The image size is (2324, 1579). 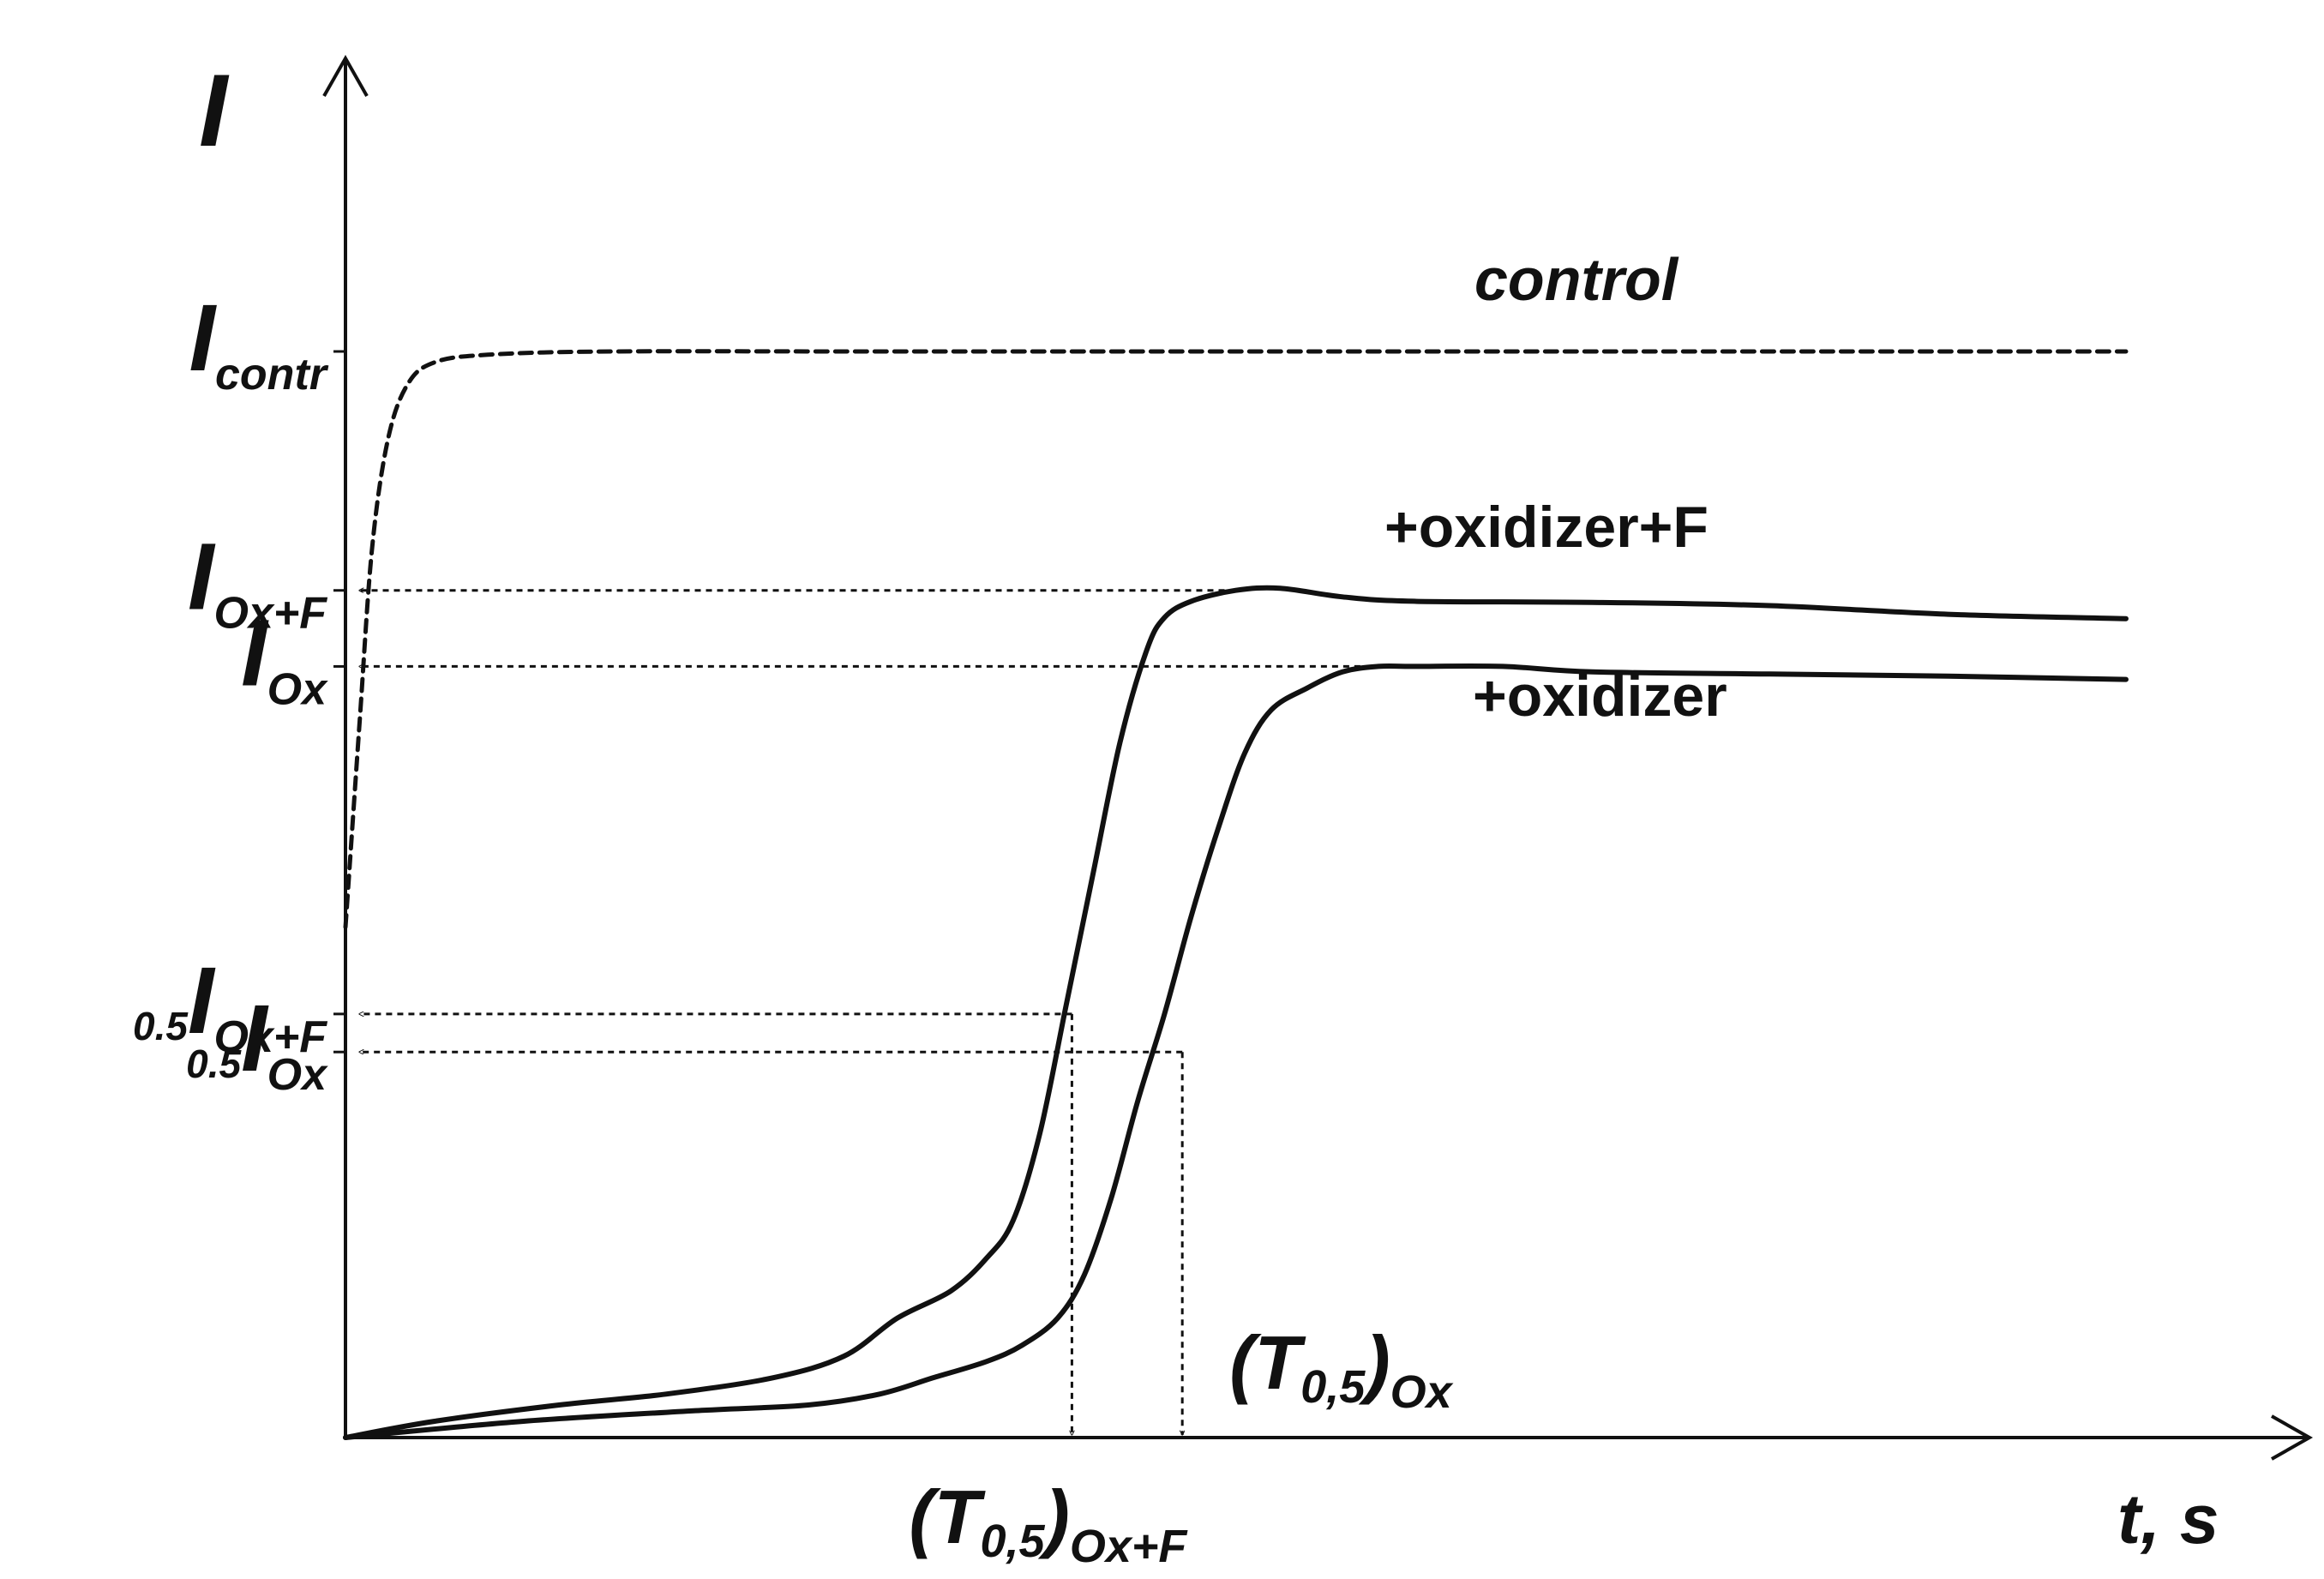 What do you see at coordinates (1341, 1369) in the screenshot?
I see `x-marker-label-1: (T0,5)Ox` at bounding box center [1341, 1369].